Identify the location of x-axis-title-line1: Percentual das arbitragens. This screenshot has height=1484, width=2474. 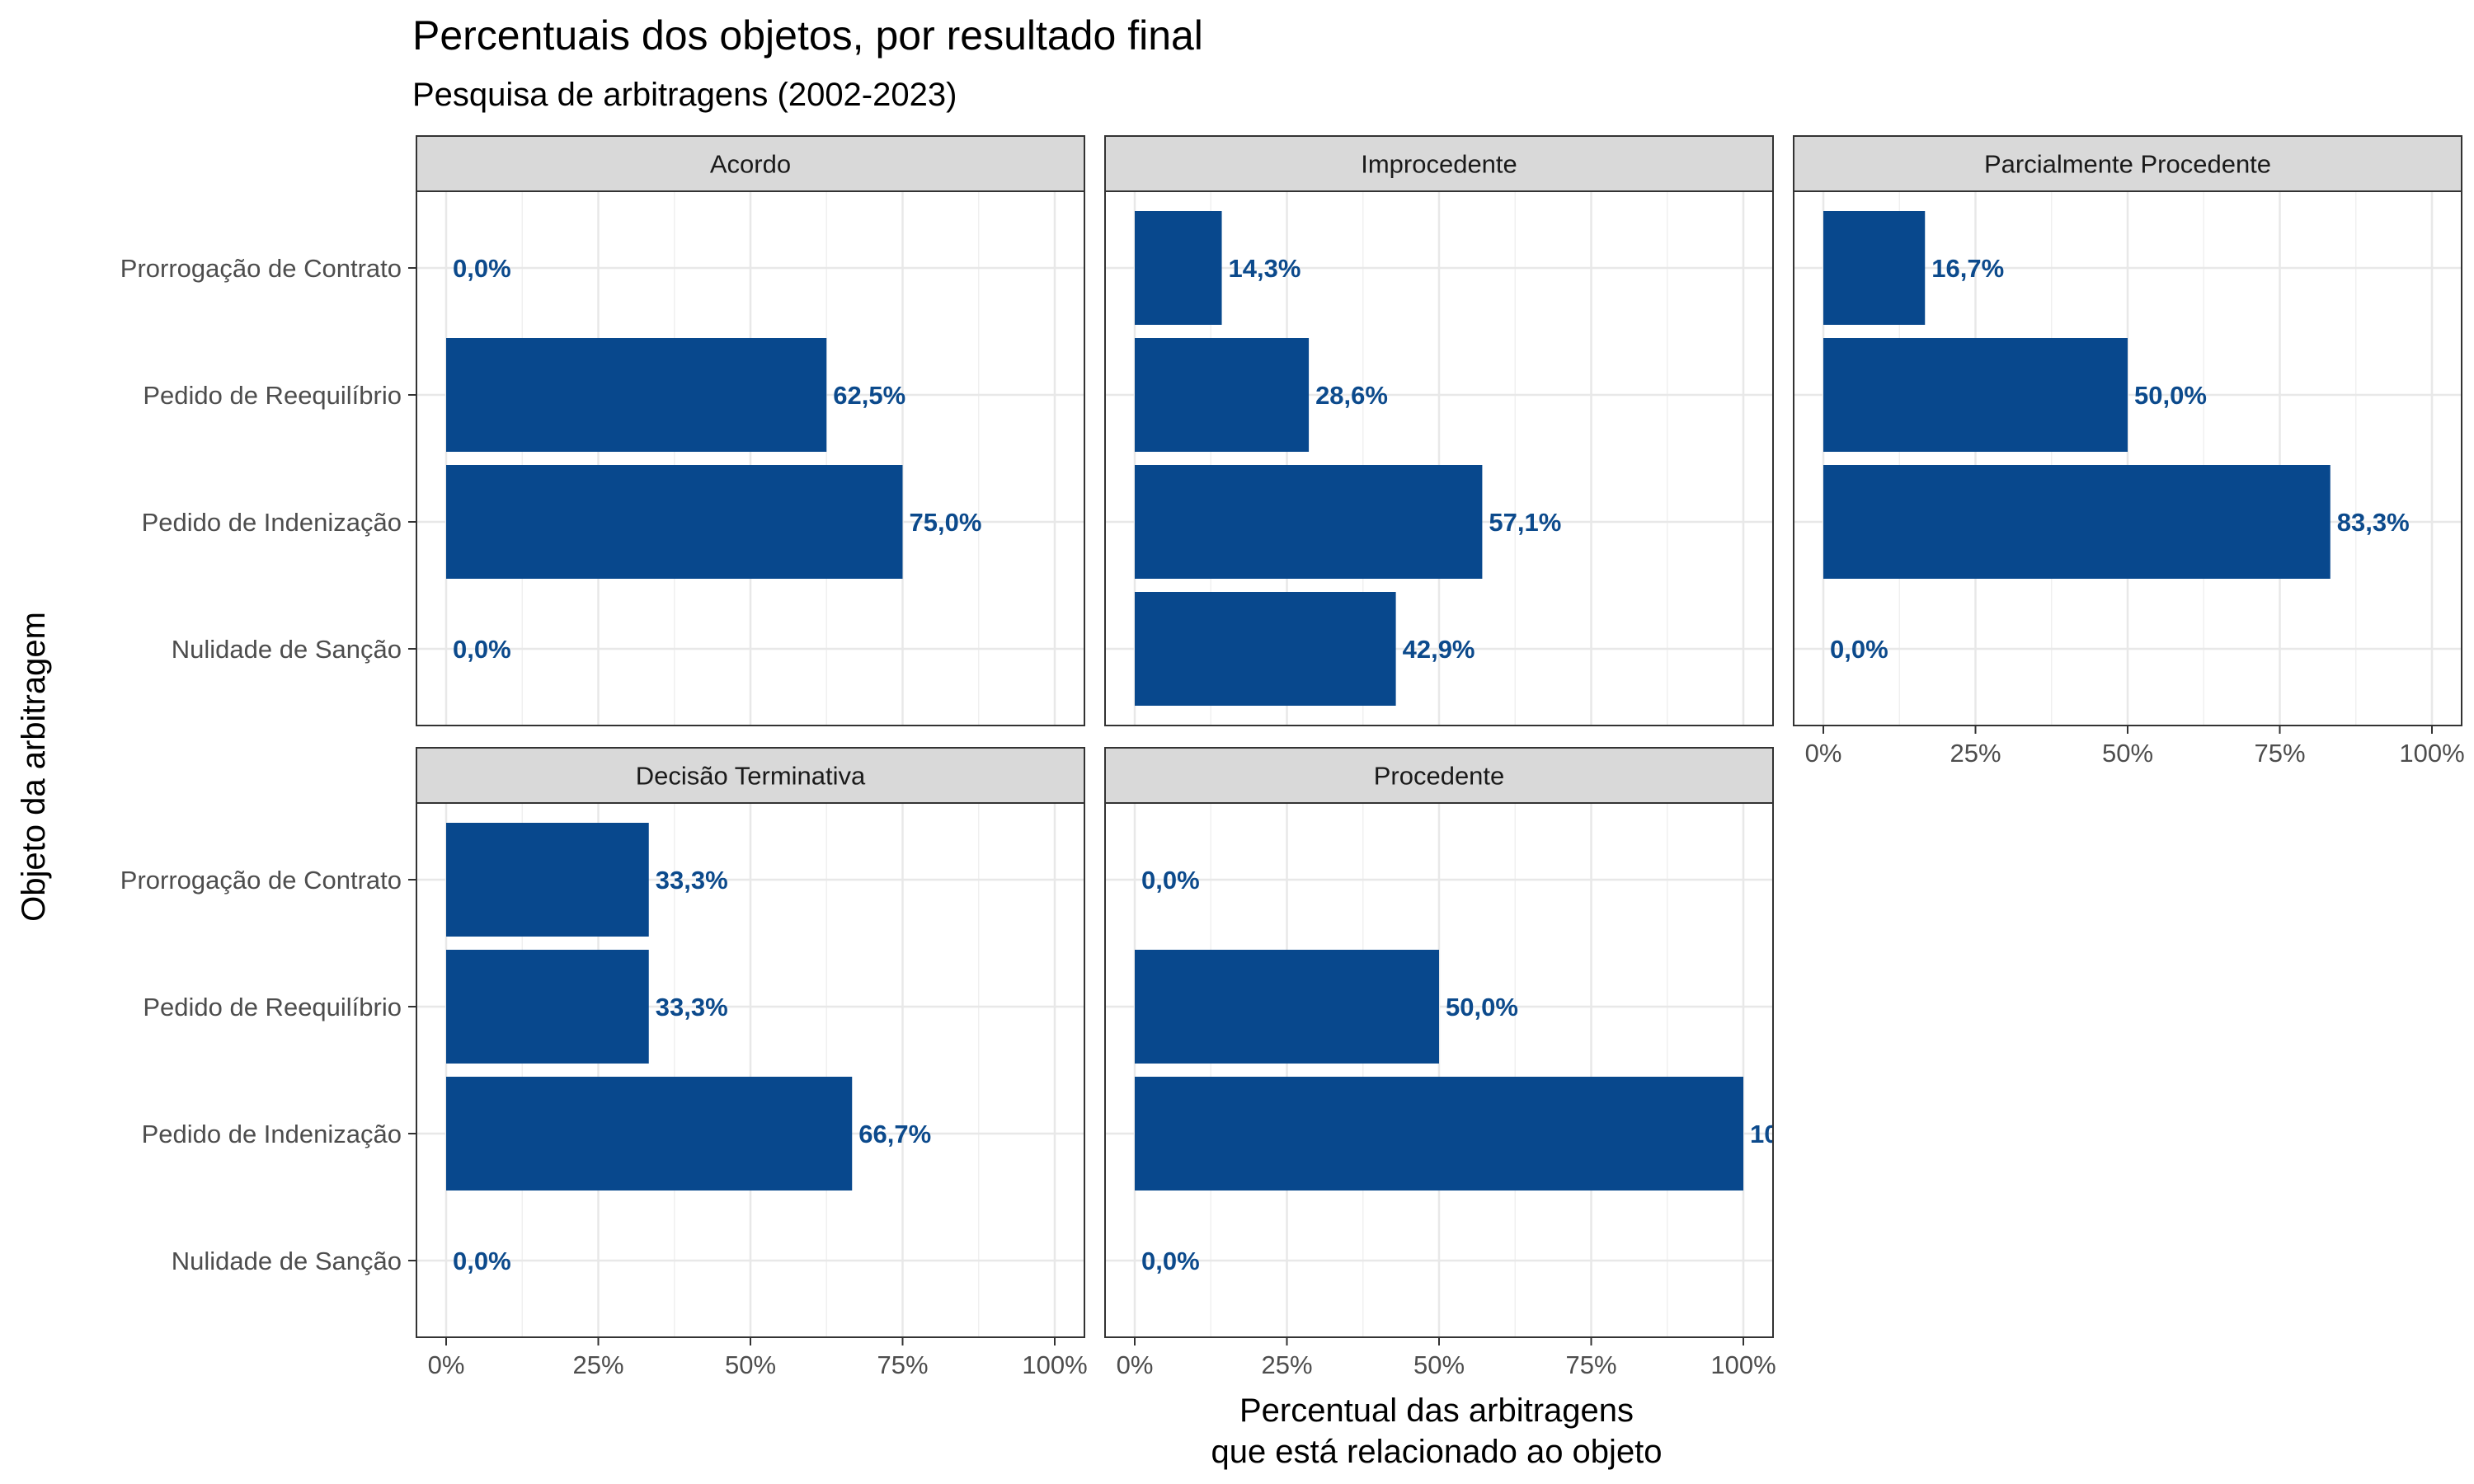
(1436, 1410).